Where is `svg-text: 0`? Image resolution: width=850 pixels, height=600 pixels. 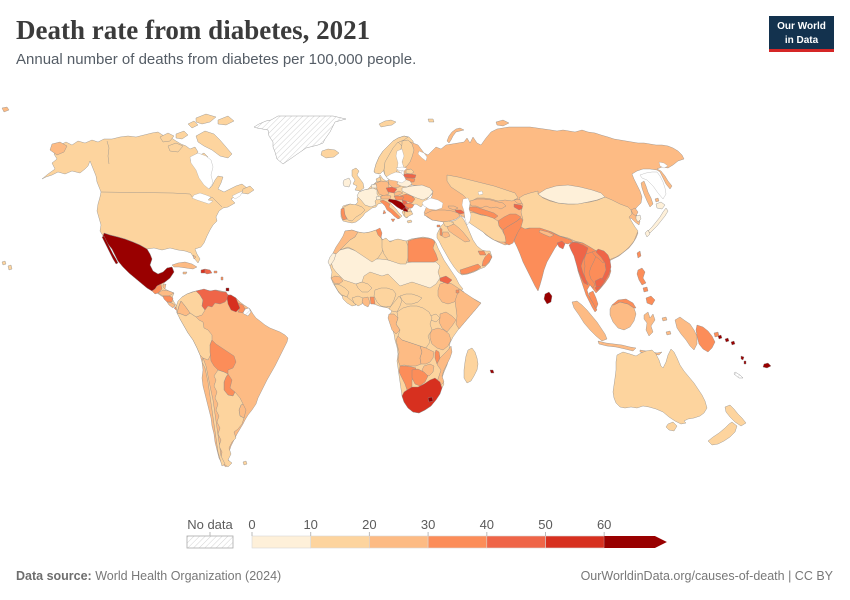
svg-text: 0 is located at coordinates (251, 524).